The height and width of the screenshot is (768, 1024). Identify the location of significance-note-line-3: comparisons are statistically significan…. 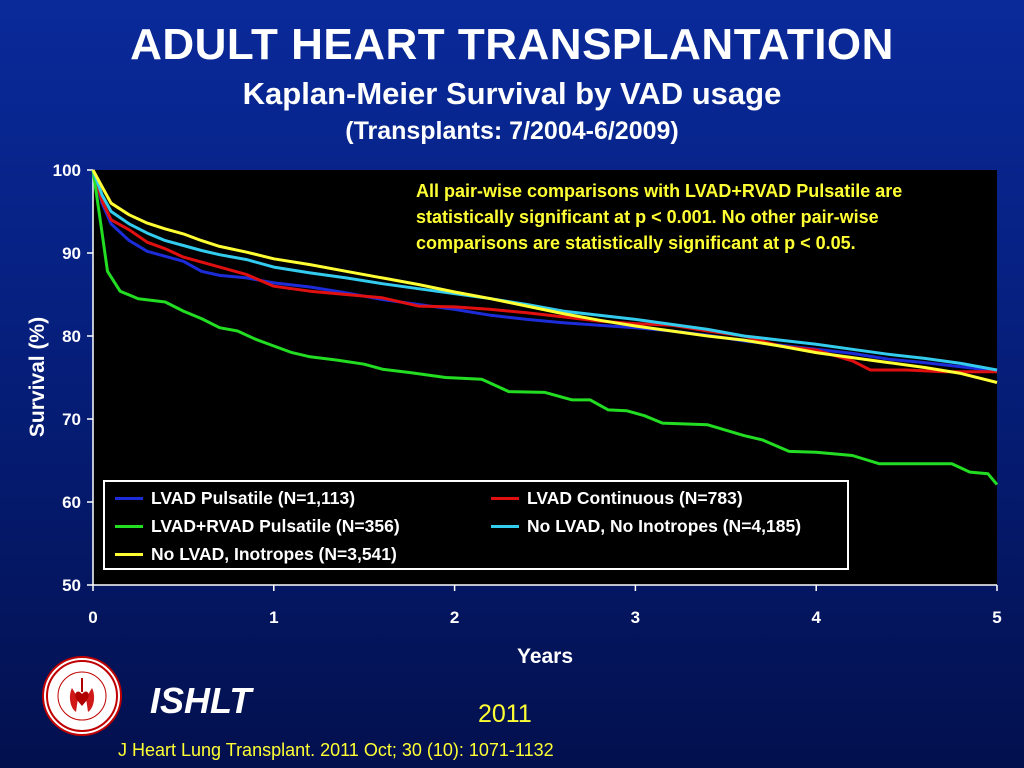
(636, 243).